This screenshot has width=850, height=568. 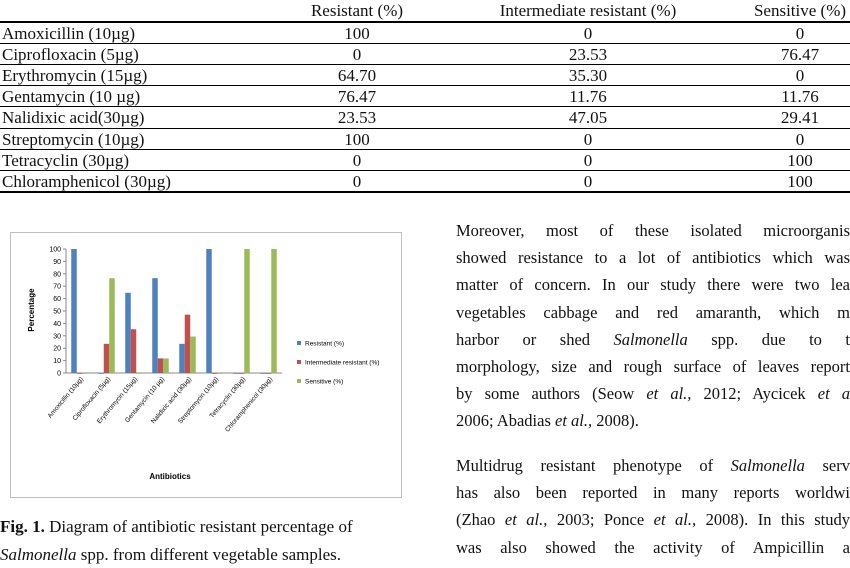 What do you see at coordinates (57, 262) in the screenshot?
I see `y-tick-label: 90` at bounding box center [57, 262].